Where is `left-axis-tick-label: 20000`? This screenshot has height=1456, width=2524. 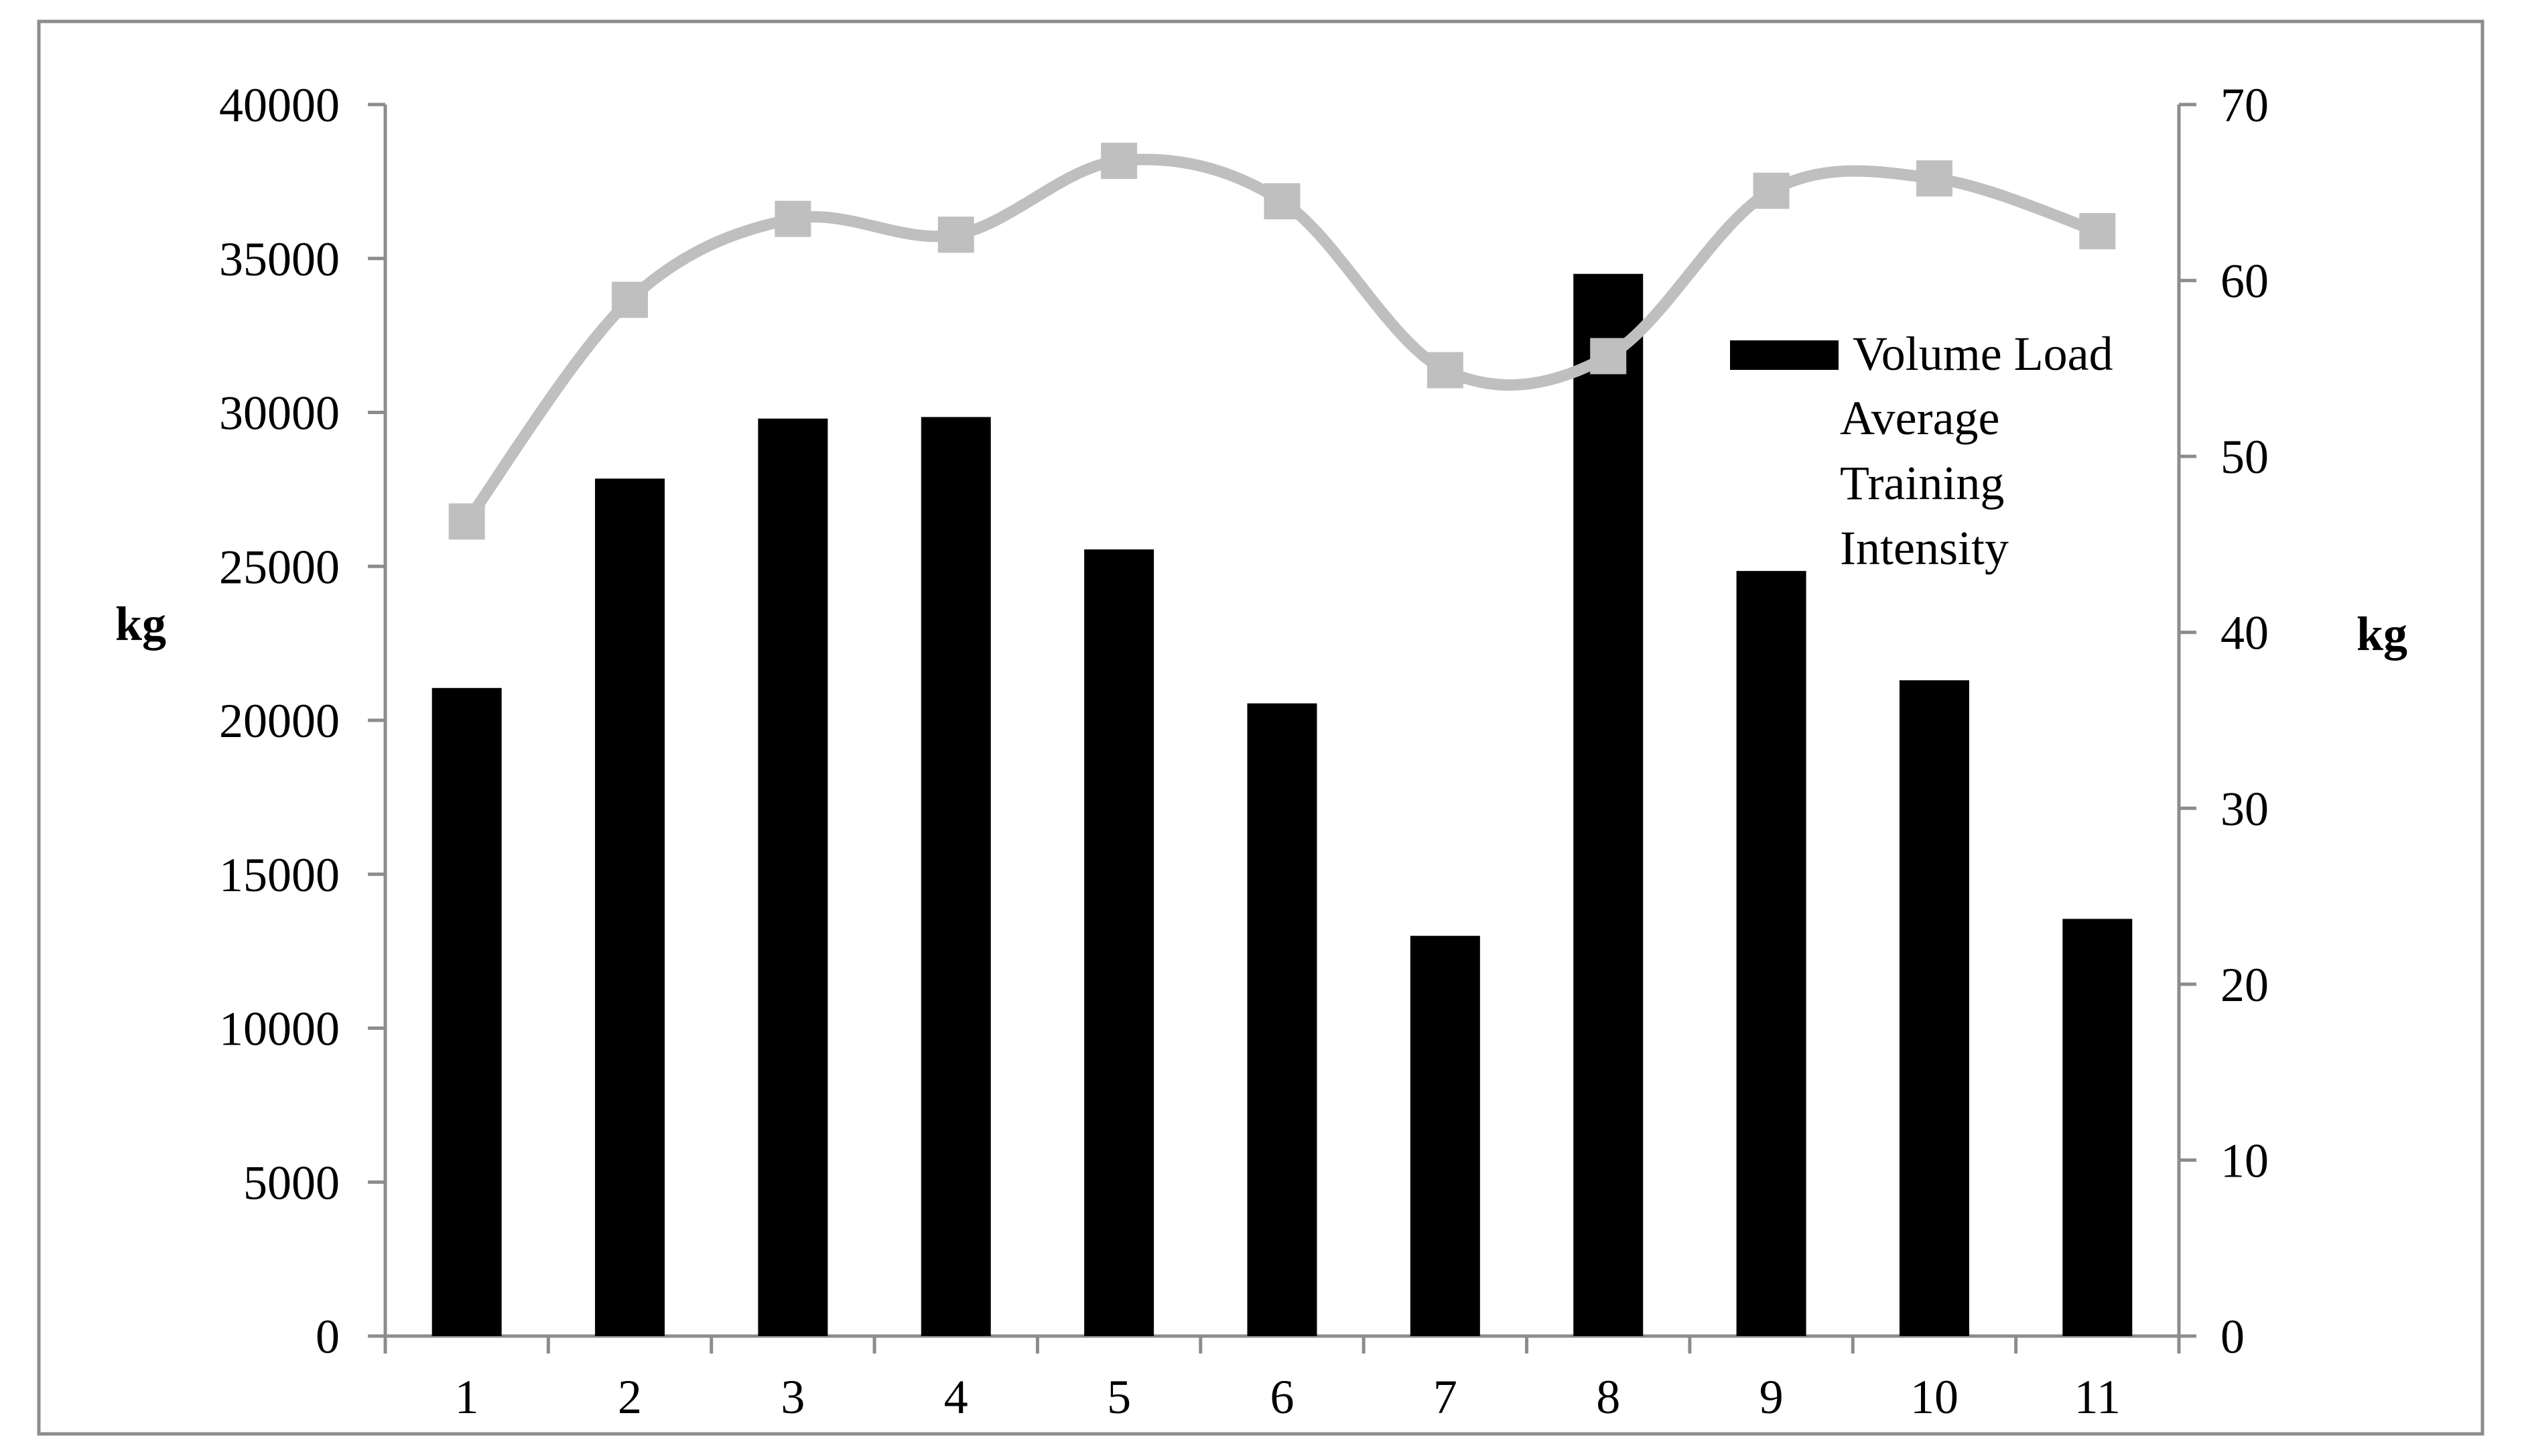
left-axis-tick-label: 20000 is located at coordinates (279, 721).